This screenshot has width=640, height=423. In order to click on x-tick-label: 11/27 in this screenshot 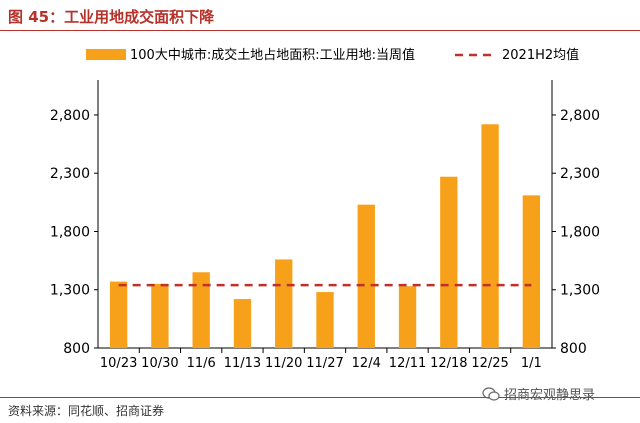, I will do `click(324, 363)`.